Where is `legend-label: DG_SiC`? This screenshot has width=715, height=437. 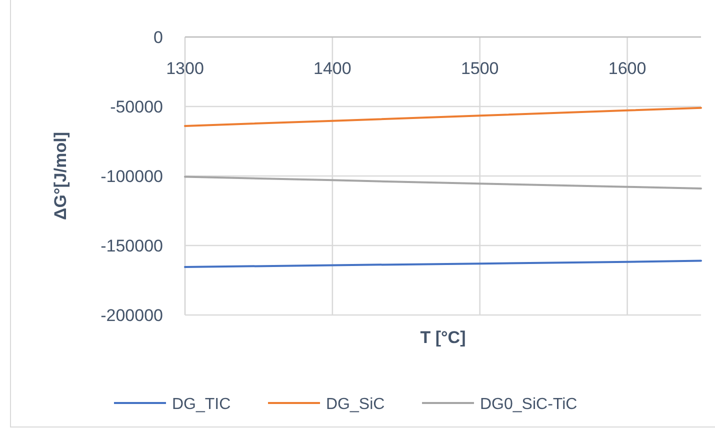
legend-label: DG_SiC is located at coordinates (355, 404).